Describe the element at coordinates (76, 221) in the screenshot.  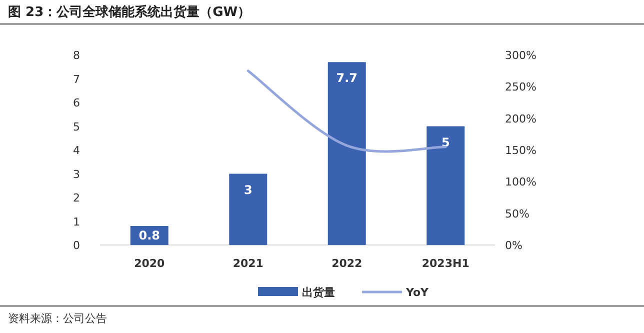
I see `y-tick-label: 1` at that location.